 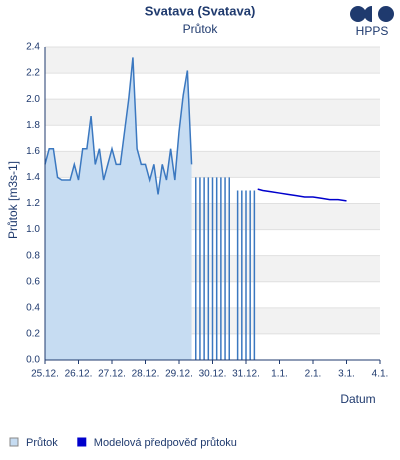 What do you see at coordinates (246, 374) in the screenshot?
I see `x-tick-label: 31.12.` at bounding box center [246, 374].